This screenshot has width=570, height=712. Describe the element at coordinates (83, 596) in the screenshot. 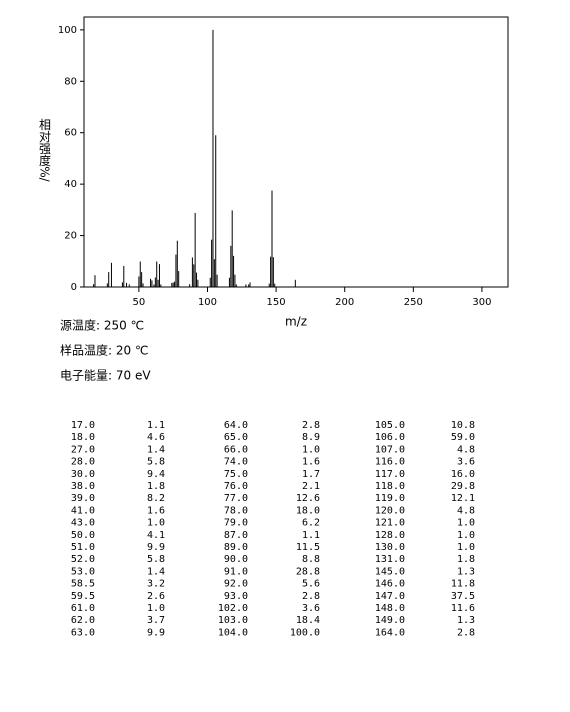

I see `table-mz: 59.5` at that location.